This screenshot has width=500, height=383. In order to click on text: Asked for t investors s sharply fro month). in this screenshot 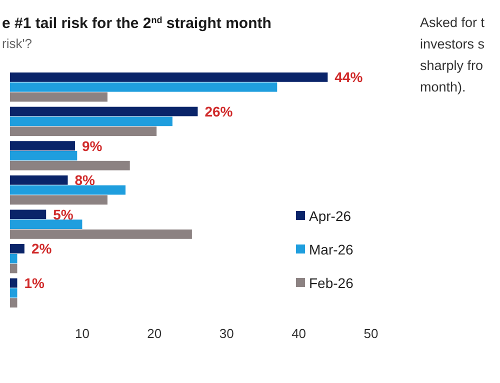, I will do `click(452, 54)`.